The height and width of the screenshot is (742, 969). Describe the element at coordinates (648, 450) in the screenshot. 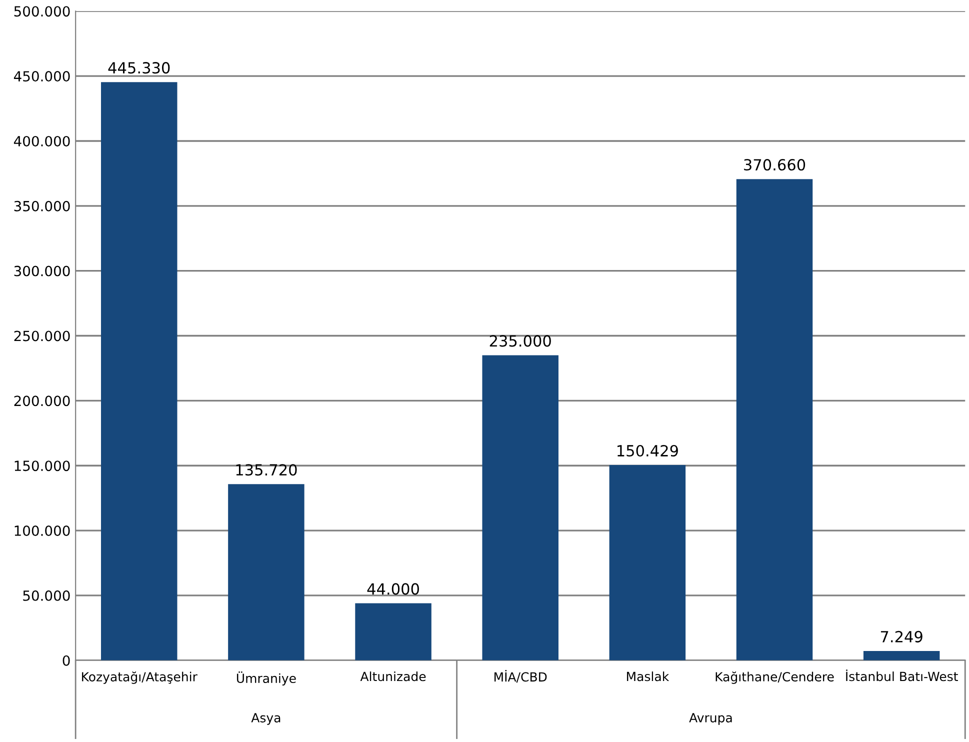

I see `data-label: 150.429` at that location.